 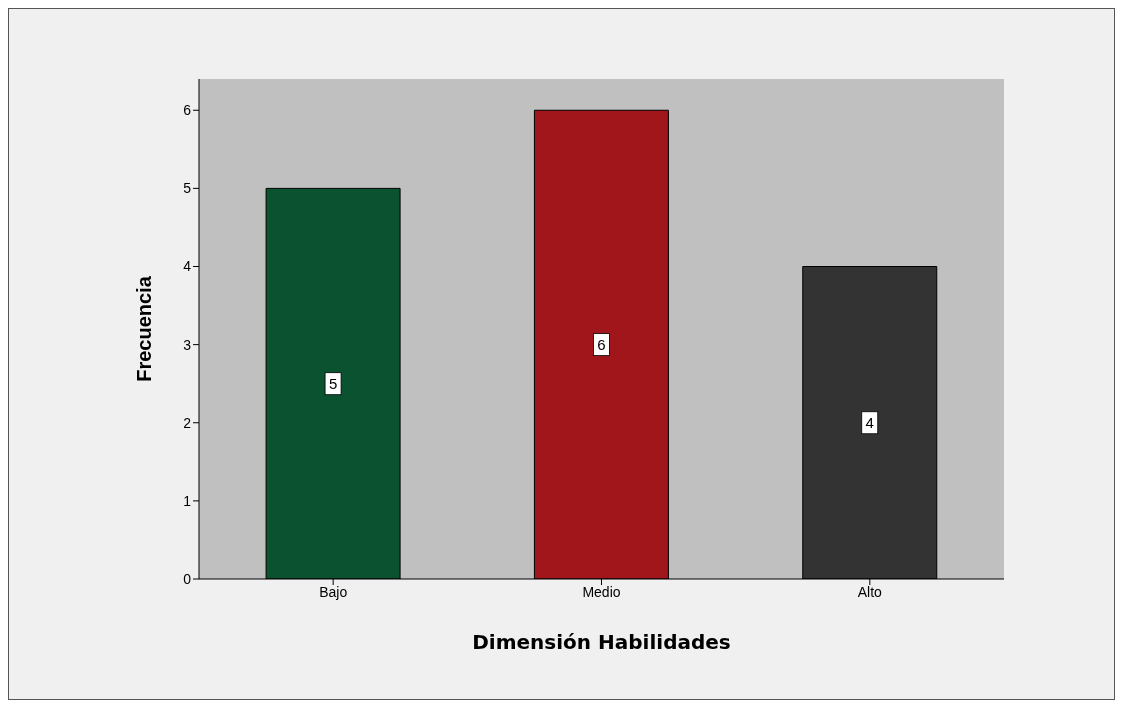 I want to click on x-axis-title: Dimensión Habilidades, so click(x=601, y=642).